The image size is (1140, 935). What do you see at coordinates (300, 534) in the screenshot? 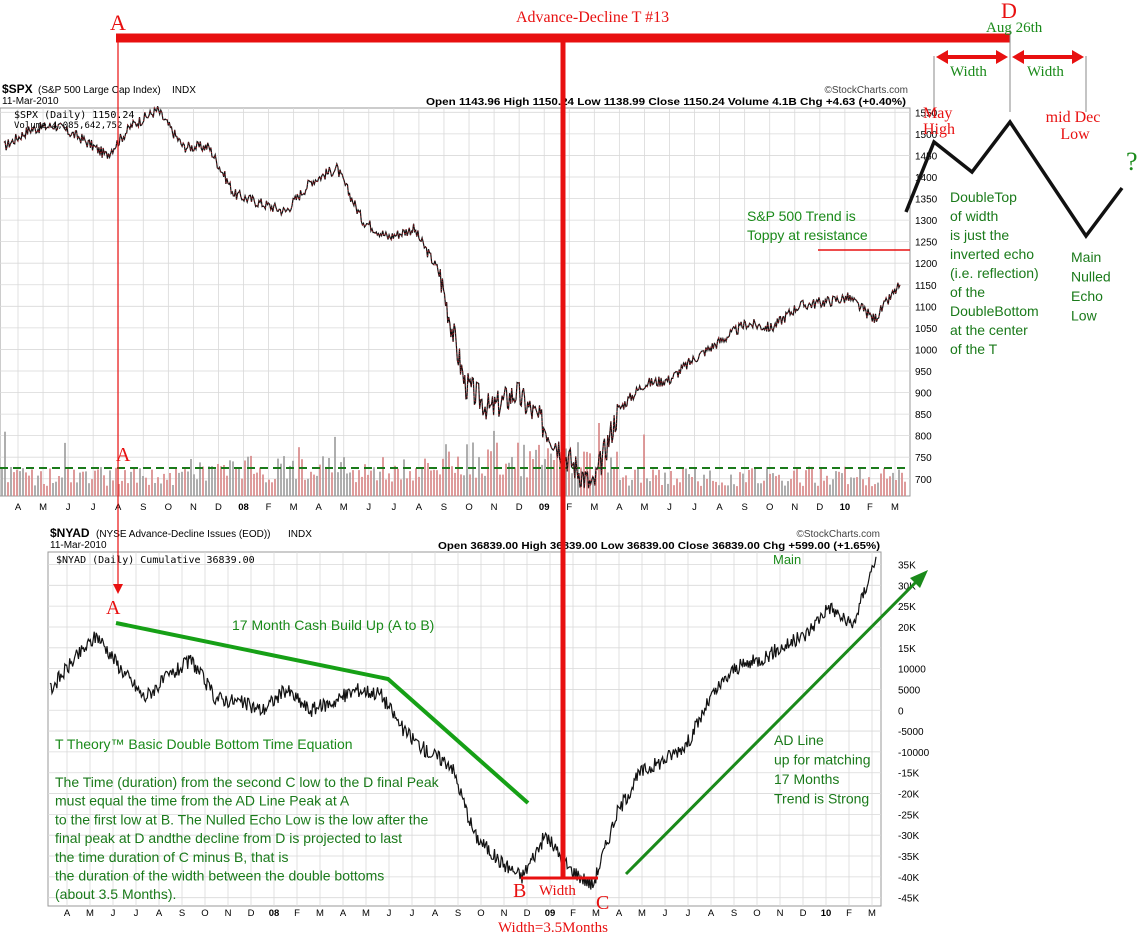
I see `nyad-exchange: INDX` at bounding box center [300, 534].